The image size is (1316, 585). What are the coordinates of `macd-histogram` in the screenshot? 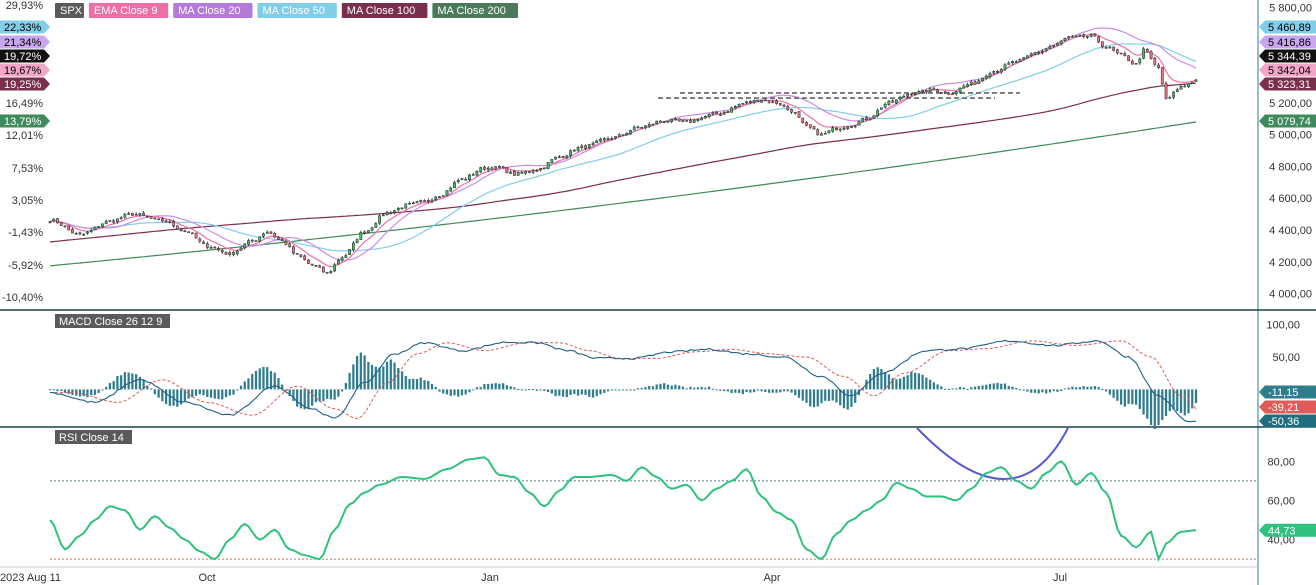 It's located at (623, 391).